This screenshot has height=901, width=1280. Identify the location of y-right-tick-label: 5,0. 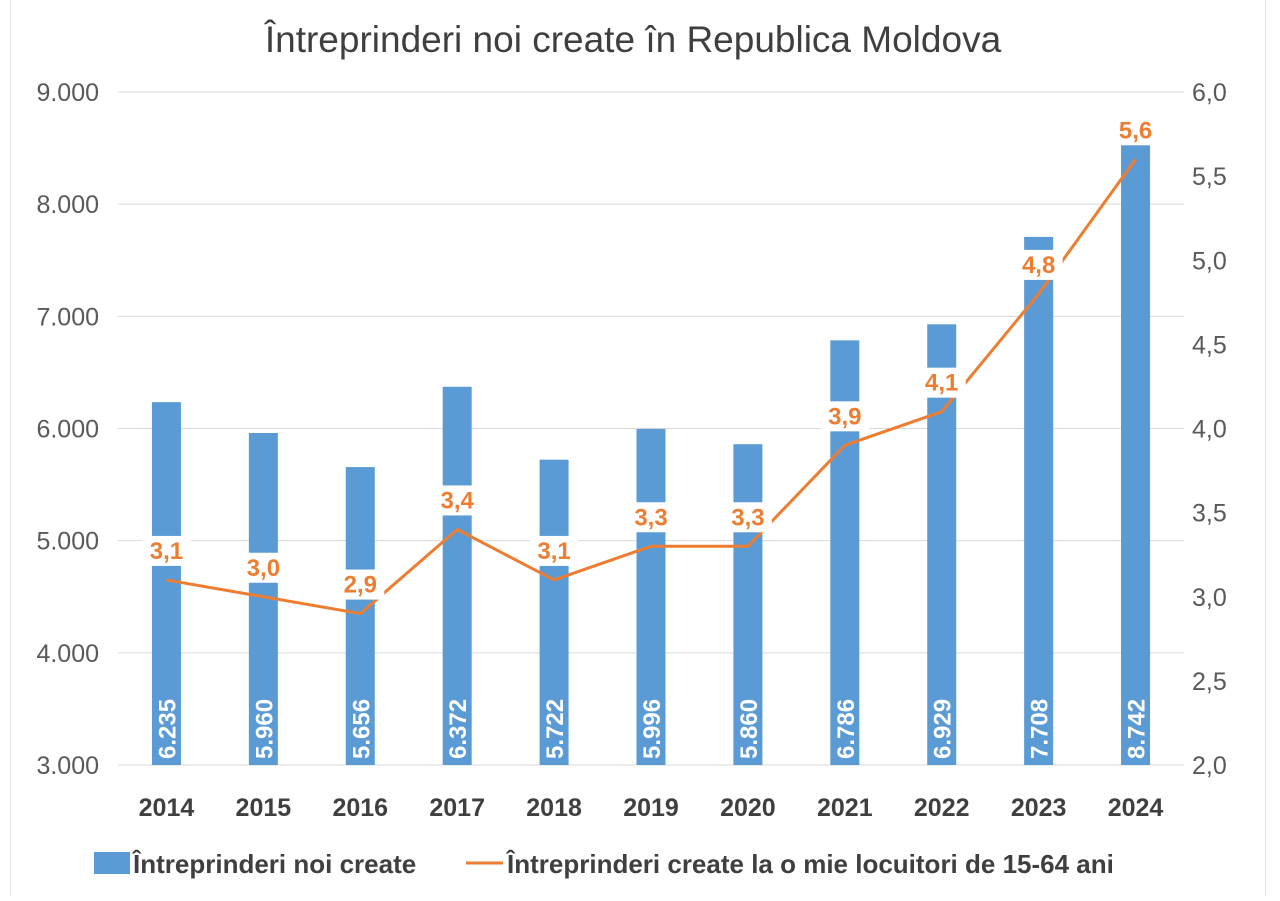
(1209, 261).